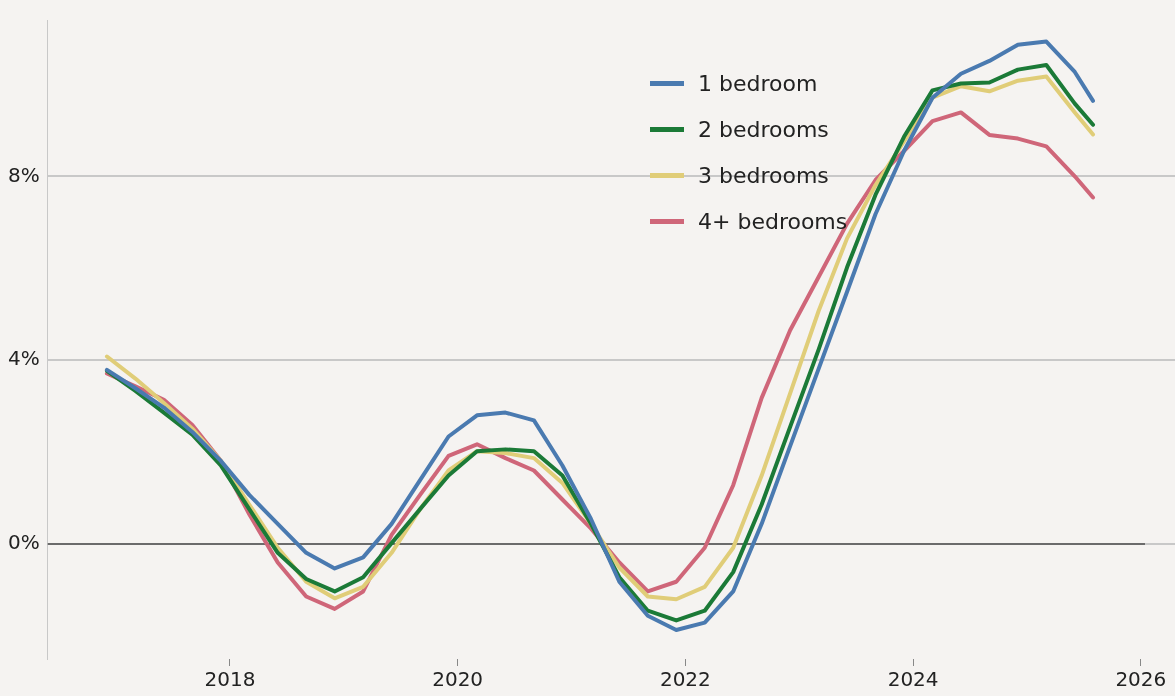 The height and width of the screenshot is (696, 1175). I want to click on y-tick-label: 0%, so click(23, 542).